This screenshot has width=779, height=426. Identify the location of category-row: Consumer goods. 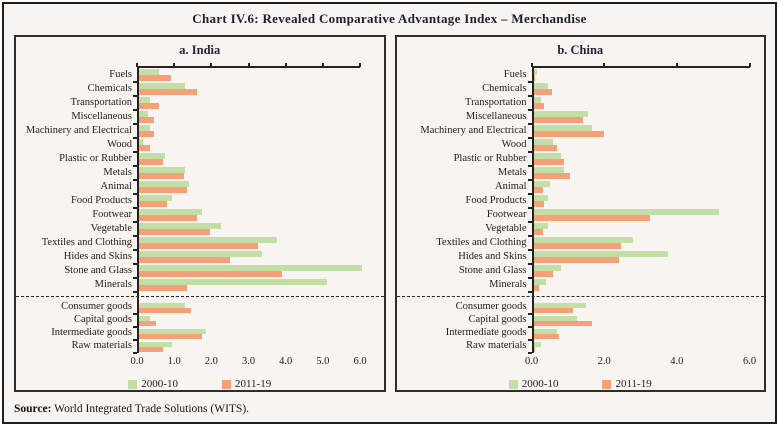
(200, 308).